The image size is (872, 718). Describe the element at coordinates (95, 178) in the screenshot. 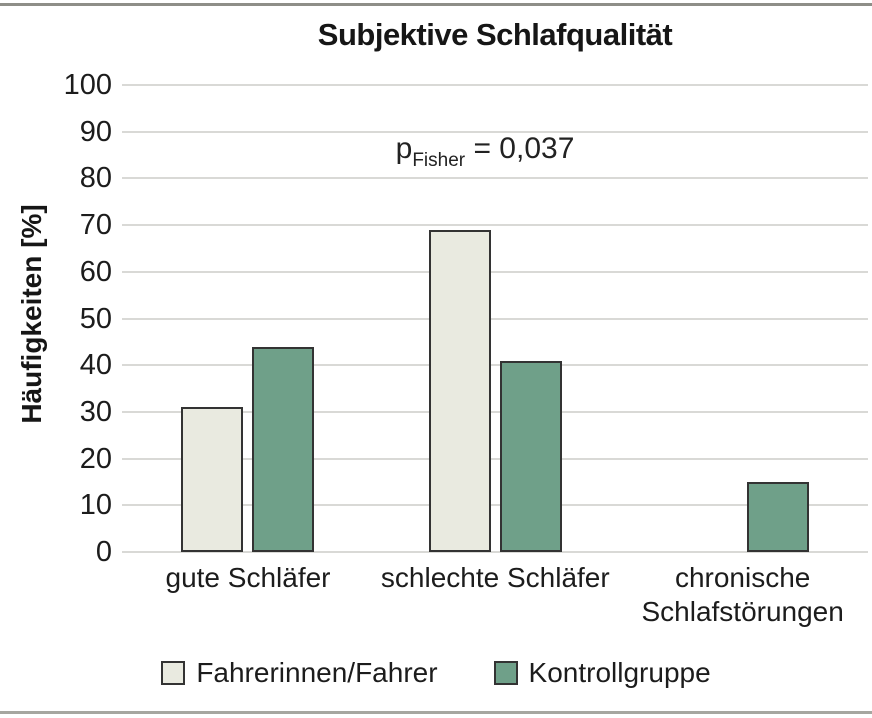

I see `y-tick-label-80: 80` at that location.